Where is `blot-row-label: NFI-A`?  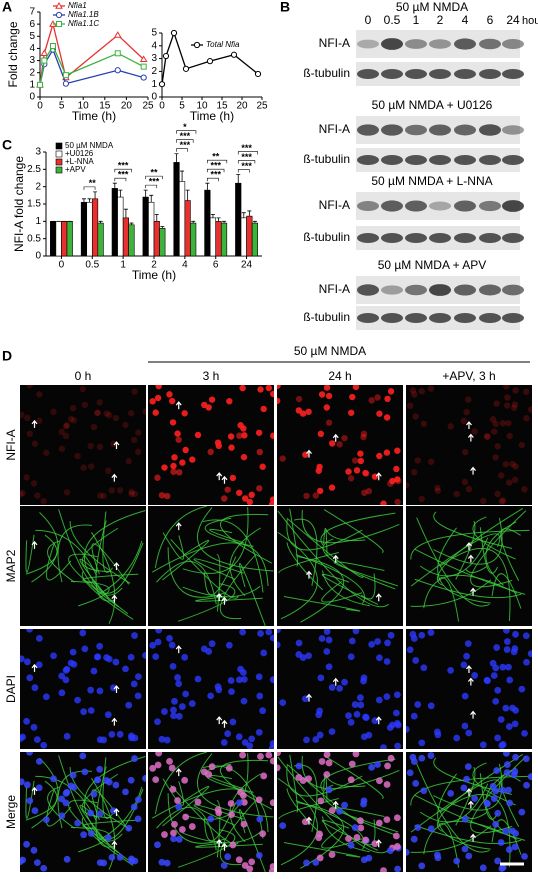
blot-row-label: NFI-A is located at coordinates (334, 289).